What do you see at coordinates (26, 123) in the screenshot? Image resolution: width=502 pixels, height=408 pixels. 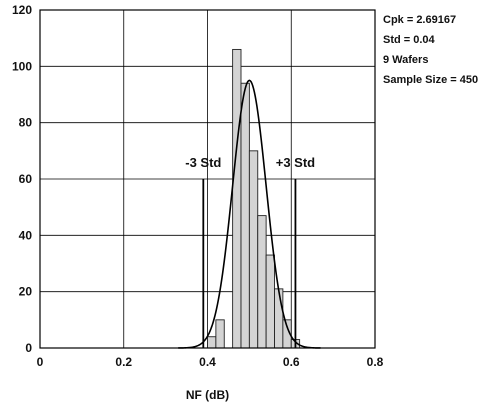 I see `y-tick-label: 80` at bounding box center [26, 123].